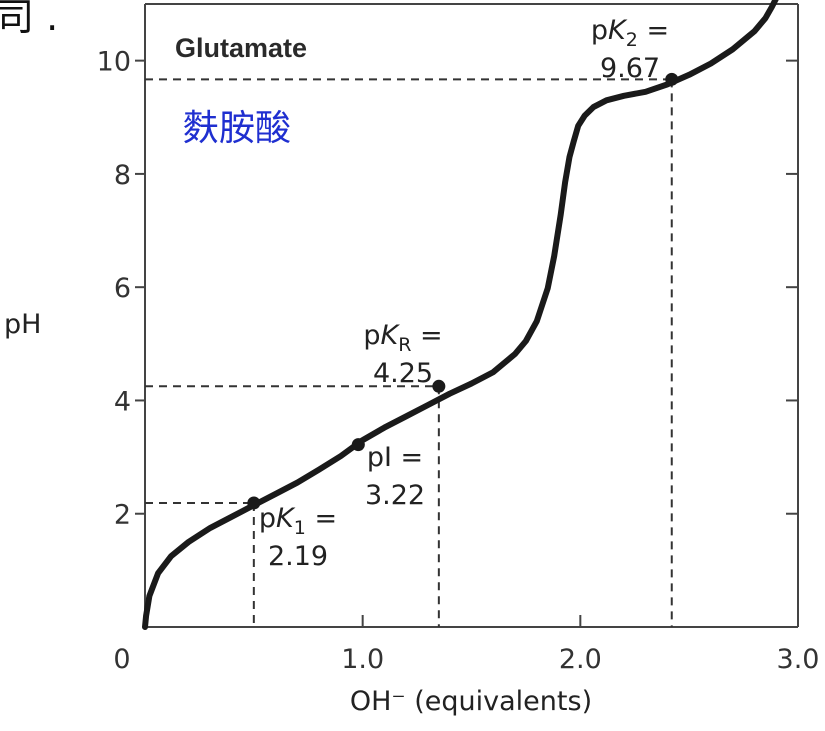 The image size is (825, 731). Describe the element at coordinates (672, 79) in the screenshot. I see `point-pK2` at that location.